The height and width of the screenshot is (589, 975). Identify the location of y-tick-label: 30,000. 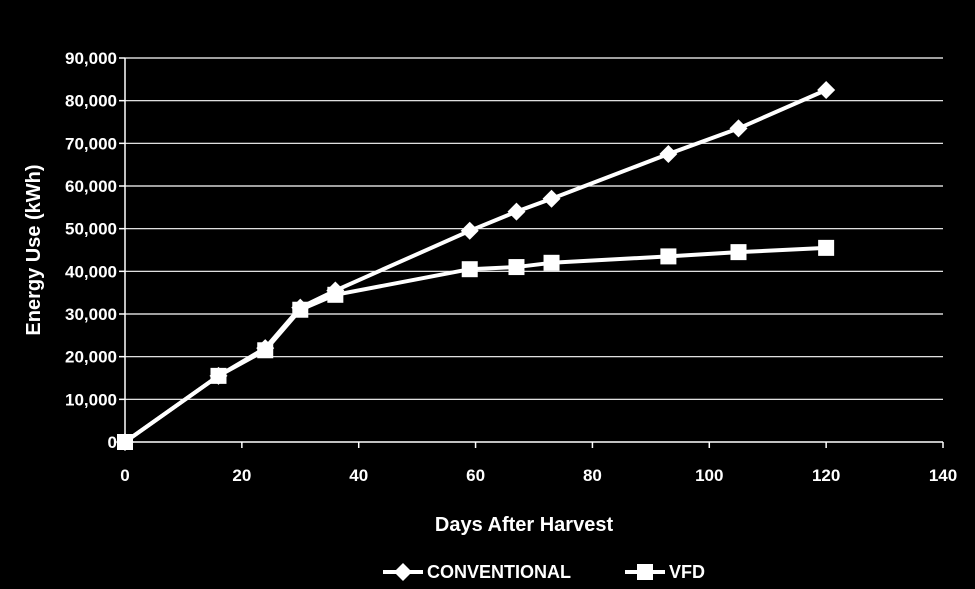
(91, 314).